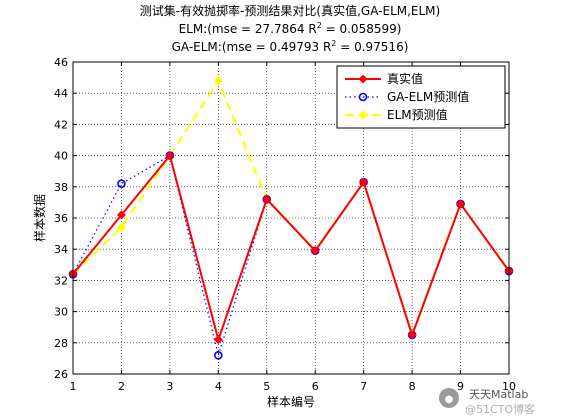 The image size is (561, 420). Describe the element at coordinates (412, 386) in the screenshot. I see `x-tick-label: 8` at that location.